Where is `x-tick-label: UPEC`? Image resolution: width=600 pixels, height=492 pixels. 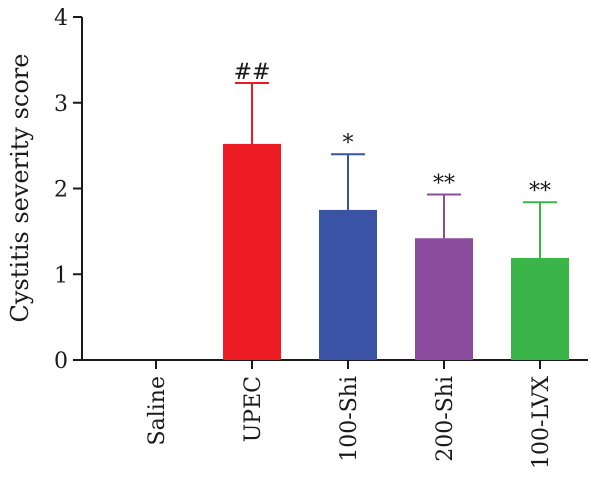
x-tick-label: UPEC is located at coordinates (253, 409).